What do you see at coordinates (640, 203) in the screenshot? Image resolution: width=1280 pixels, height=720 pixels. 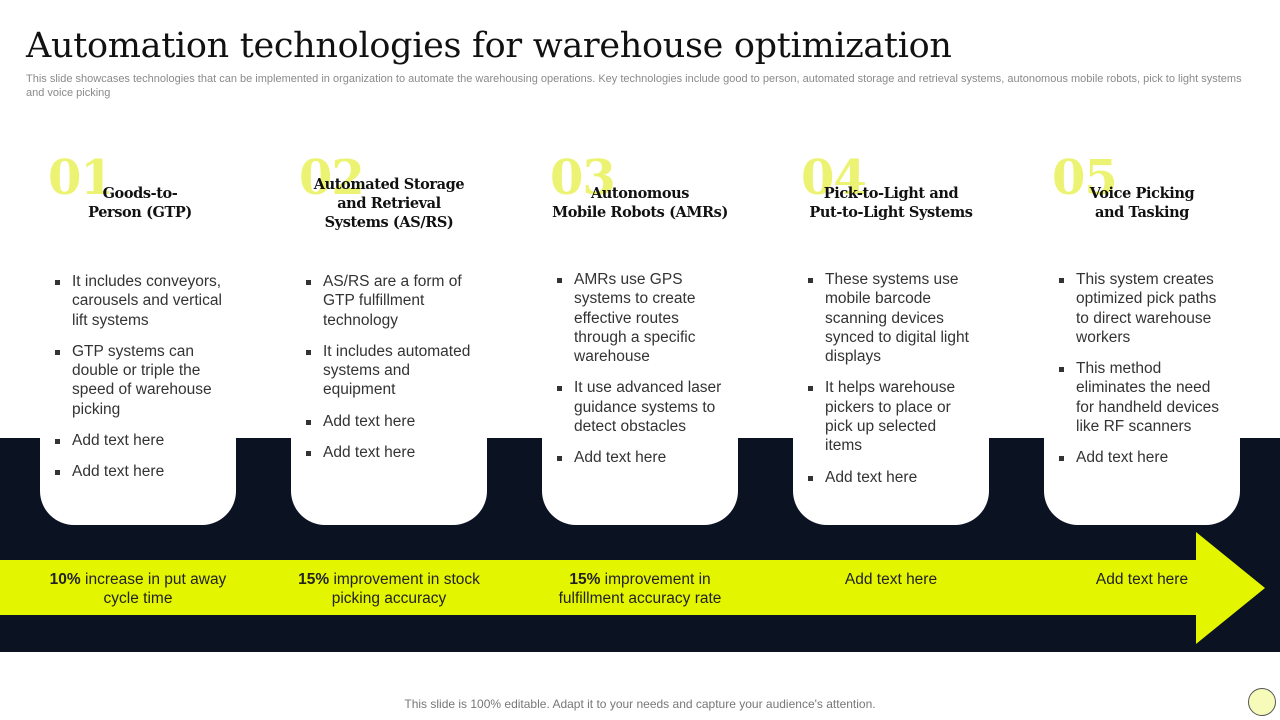 I see `technology-heading: Autonomous Mobile Robots (AMRs)` at bounding box center [640, 203].